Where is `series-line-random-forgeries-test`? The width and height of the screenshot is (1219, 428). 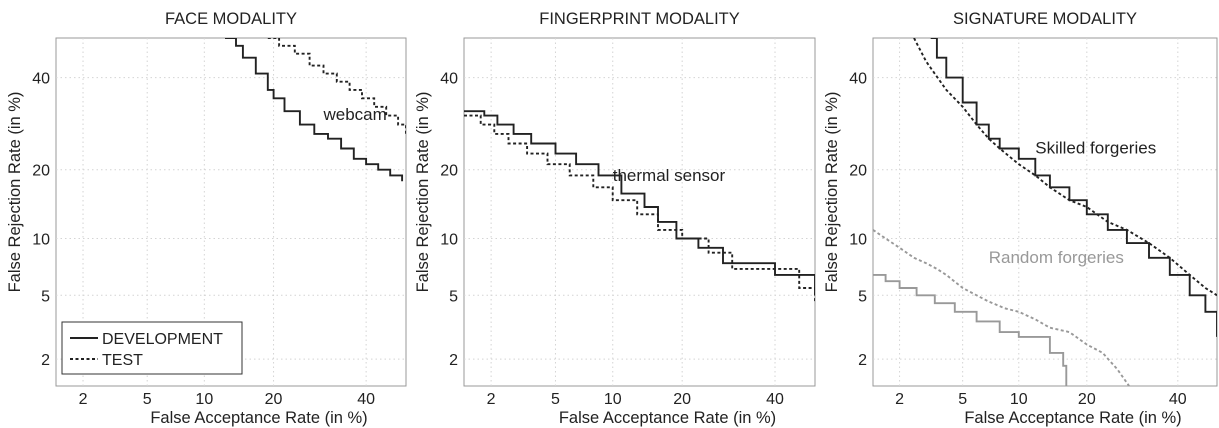 series-line-random-forgeries-test is located at coordinates (1001, 307).